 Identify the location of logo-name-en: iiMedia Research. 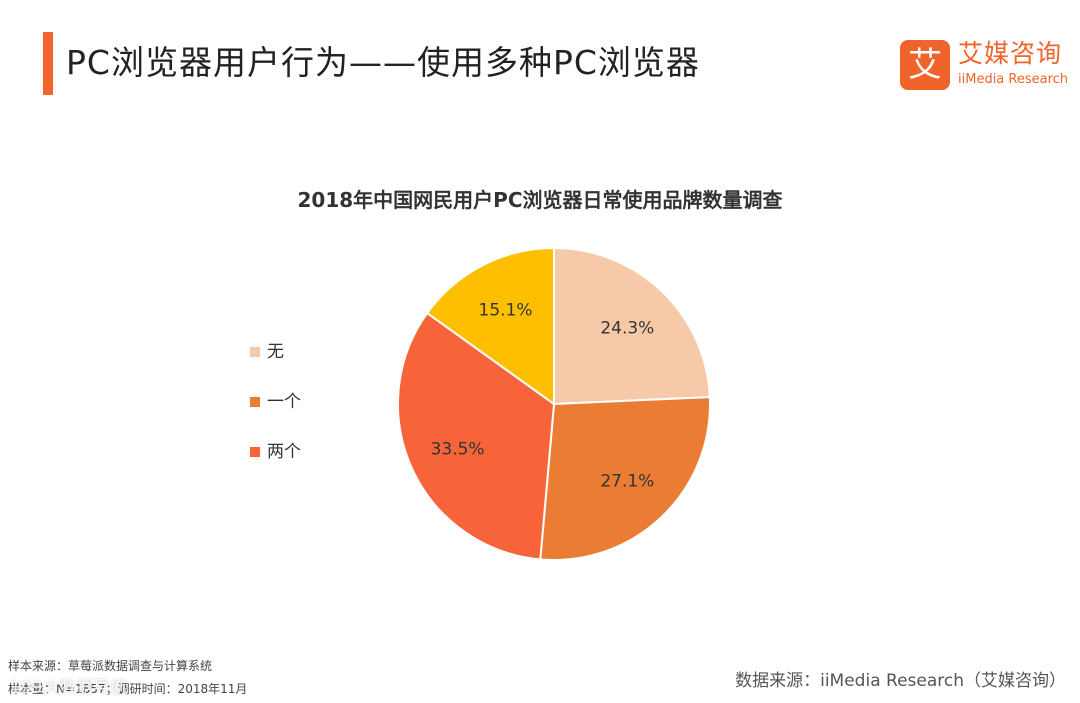
(1013, 79).